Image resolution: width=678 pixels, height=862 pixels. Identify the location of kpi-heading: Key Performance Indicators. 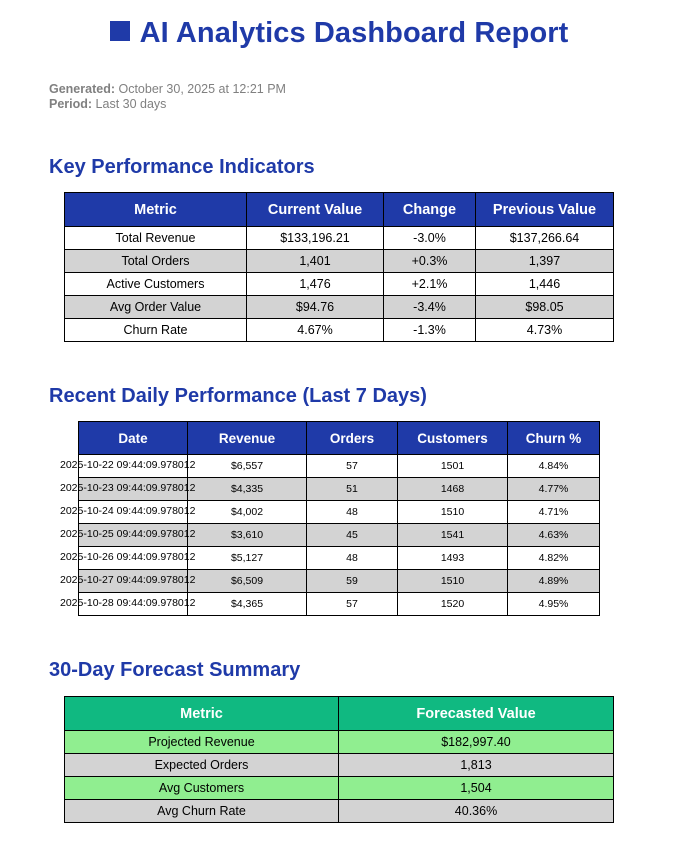
(182, 167).